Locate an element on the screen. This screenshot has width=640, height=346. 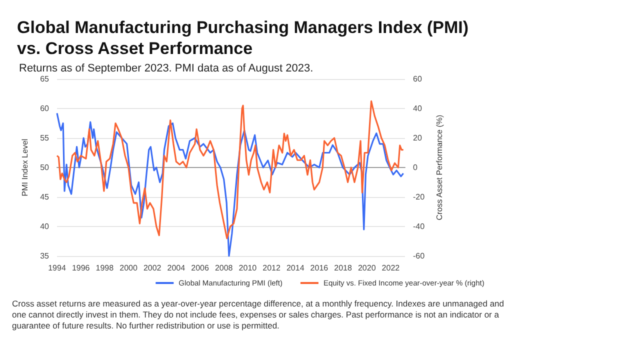
y-tick-label: 40 is located at coordinates (45, 226).